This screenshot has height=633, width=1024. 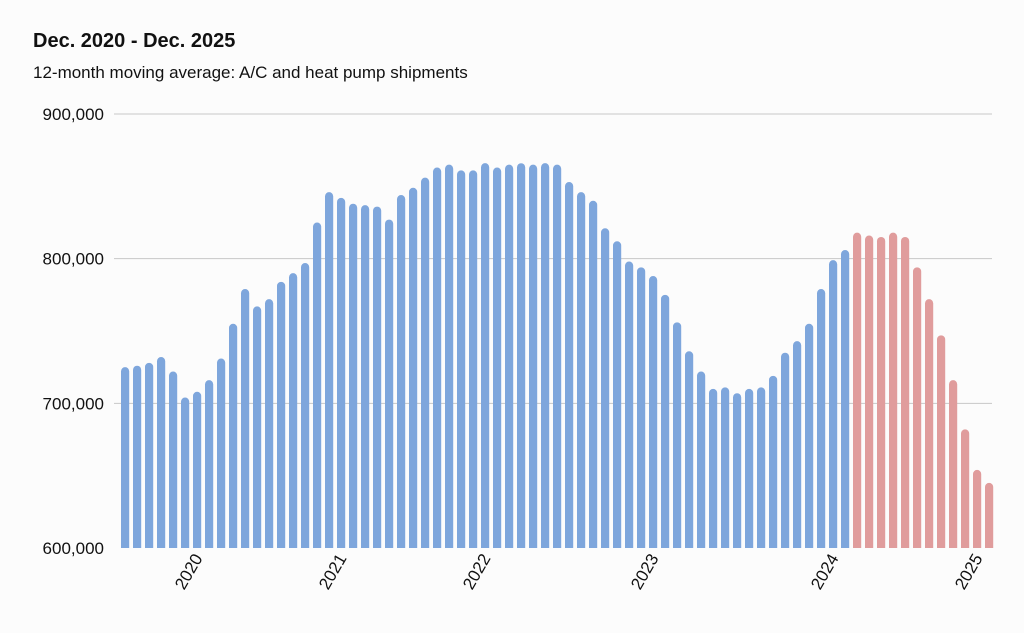 I want to click on x-tick-label: 2024, so click(x=824, y=572).